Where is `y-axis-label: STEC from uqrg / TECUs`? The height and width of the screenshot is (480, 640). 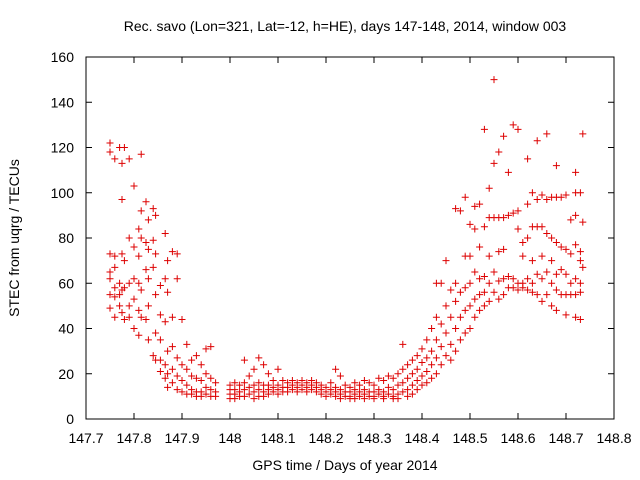
y-axis-label: STEC from uqrg / TECUs is located at coordinates (14, 238).